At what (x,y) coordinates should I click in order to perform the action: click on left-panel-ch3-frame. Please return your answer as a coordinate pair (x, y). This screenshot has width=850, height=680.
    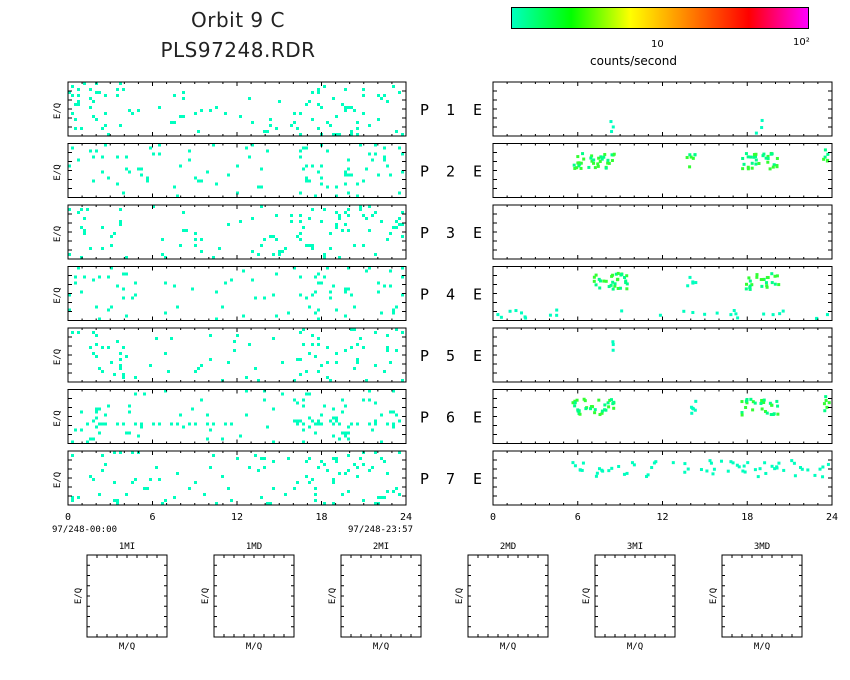
    Looking at the image, I should click on (237, 232).